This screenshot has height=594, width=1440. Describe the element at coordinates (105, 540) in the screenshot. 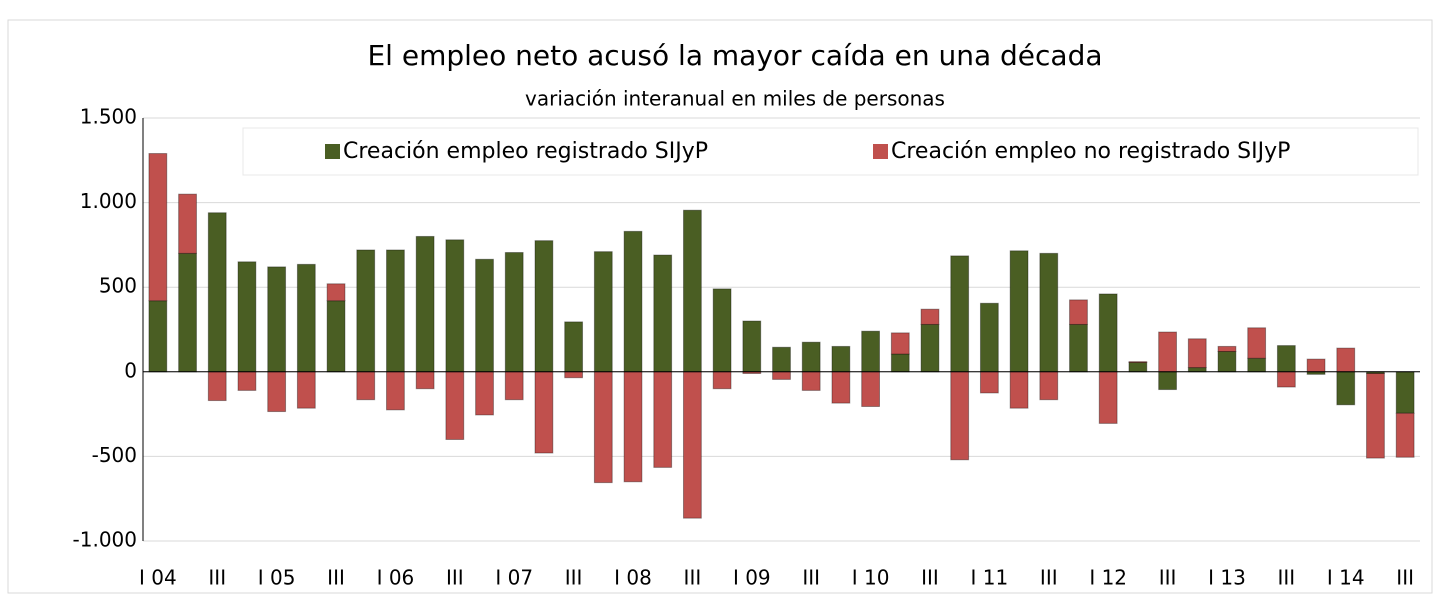

I see `y-tick-label: -1.000` at that location.